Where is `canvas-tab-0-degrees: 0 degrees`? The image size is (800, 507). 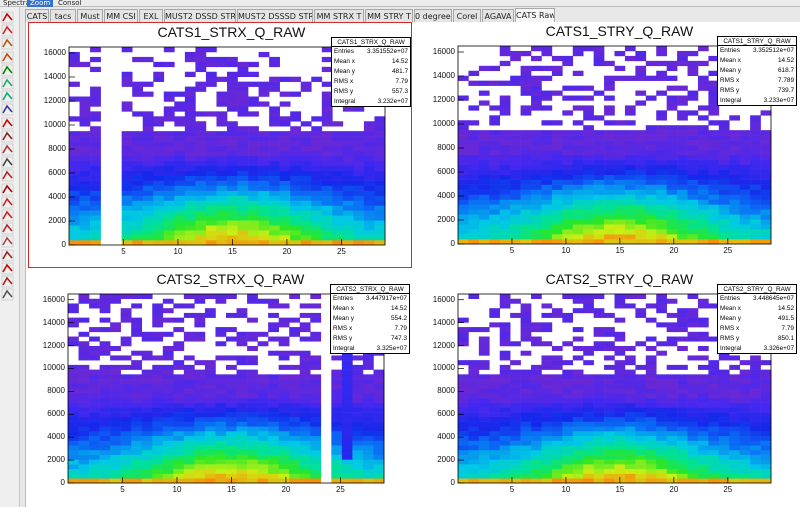 canvas-tab-0-degrees: 0 degrees is located at coordinates (433, 16).